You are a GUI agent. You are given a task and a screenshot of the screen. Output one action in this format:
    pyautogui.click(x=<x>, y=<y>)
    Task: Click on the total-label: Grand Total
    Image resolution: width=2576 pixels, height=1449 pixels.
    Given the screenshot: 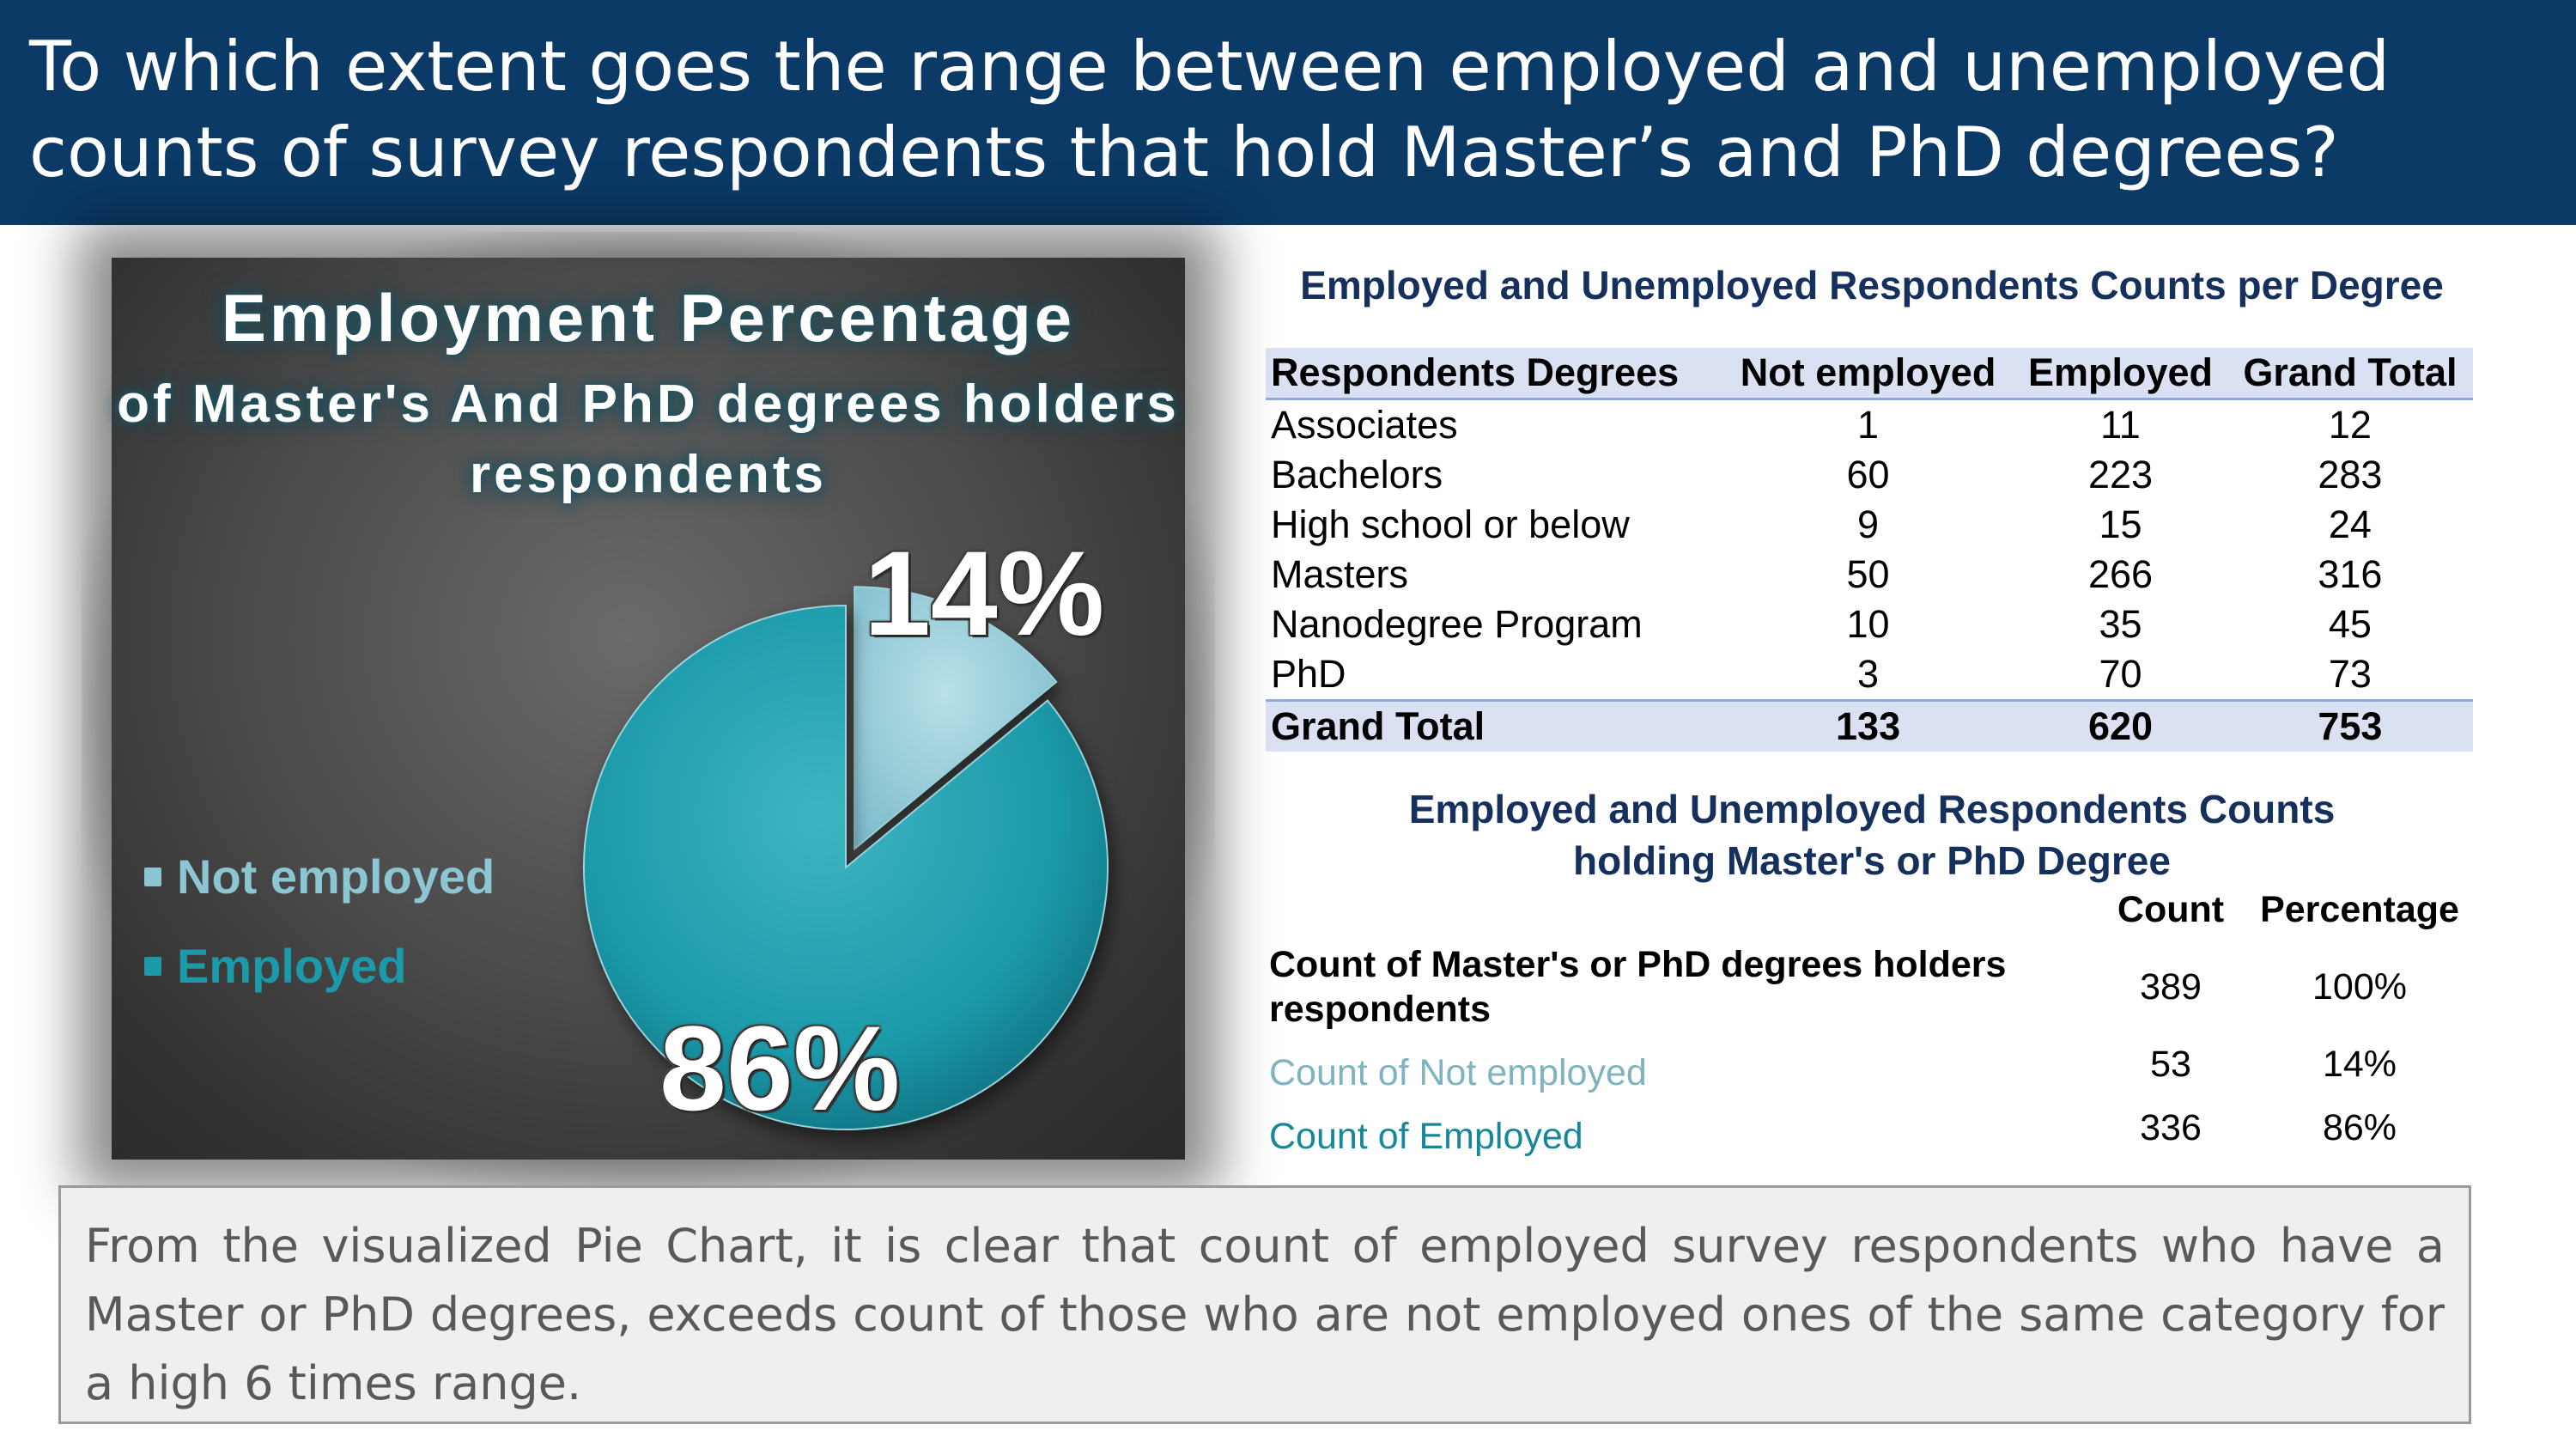 What is the action you would take?
    pyautogui.click(x=1494, y=725)
    